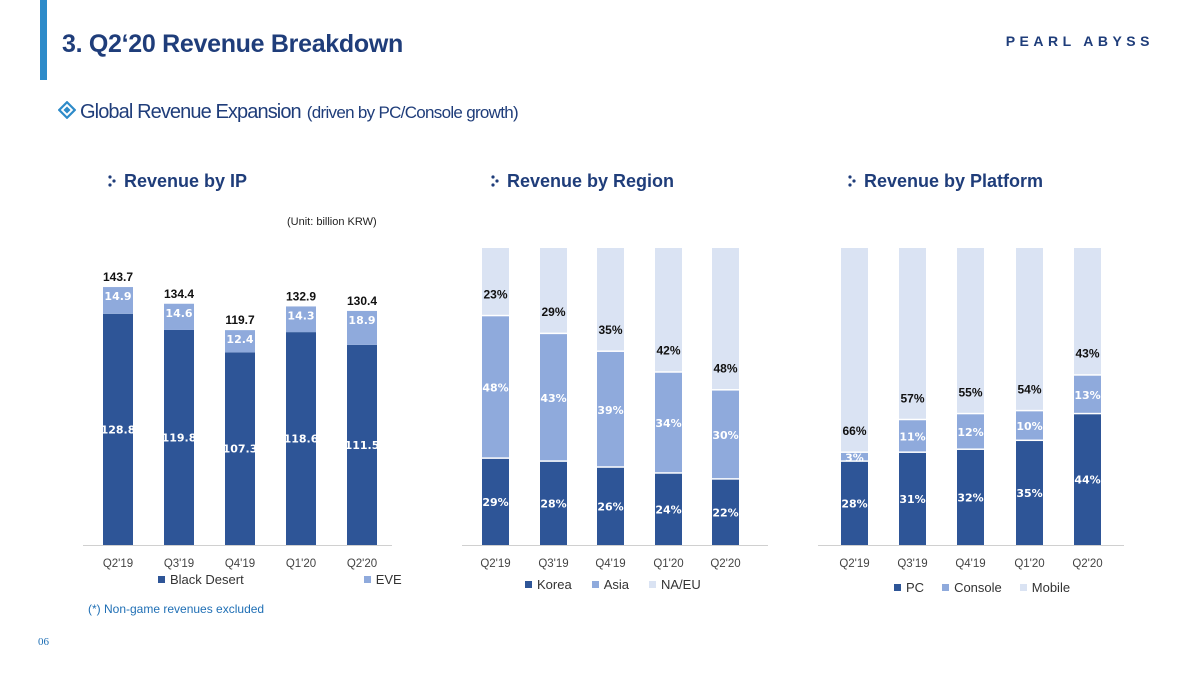  I want to click on data-label: 39%, so click(610, 410).